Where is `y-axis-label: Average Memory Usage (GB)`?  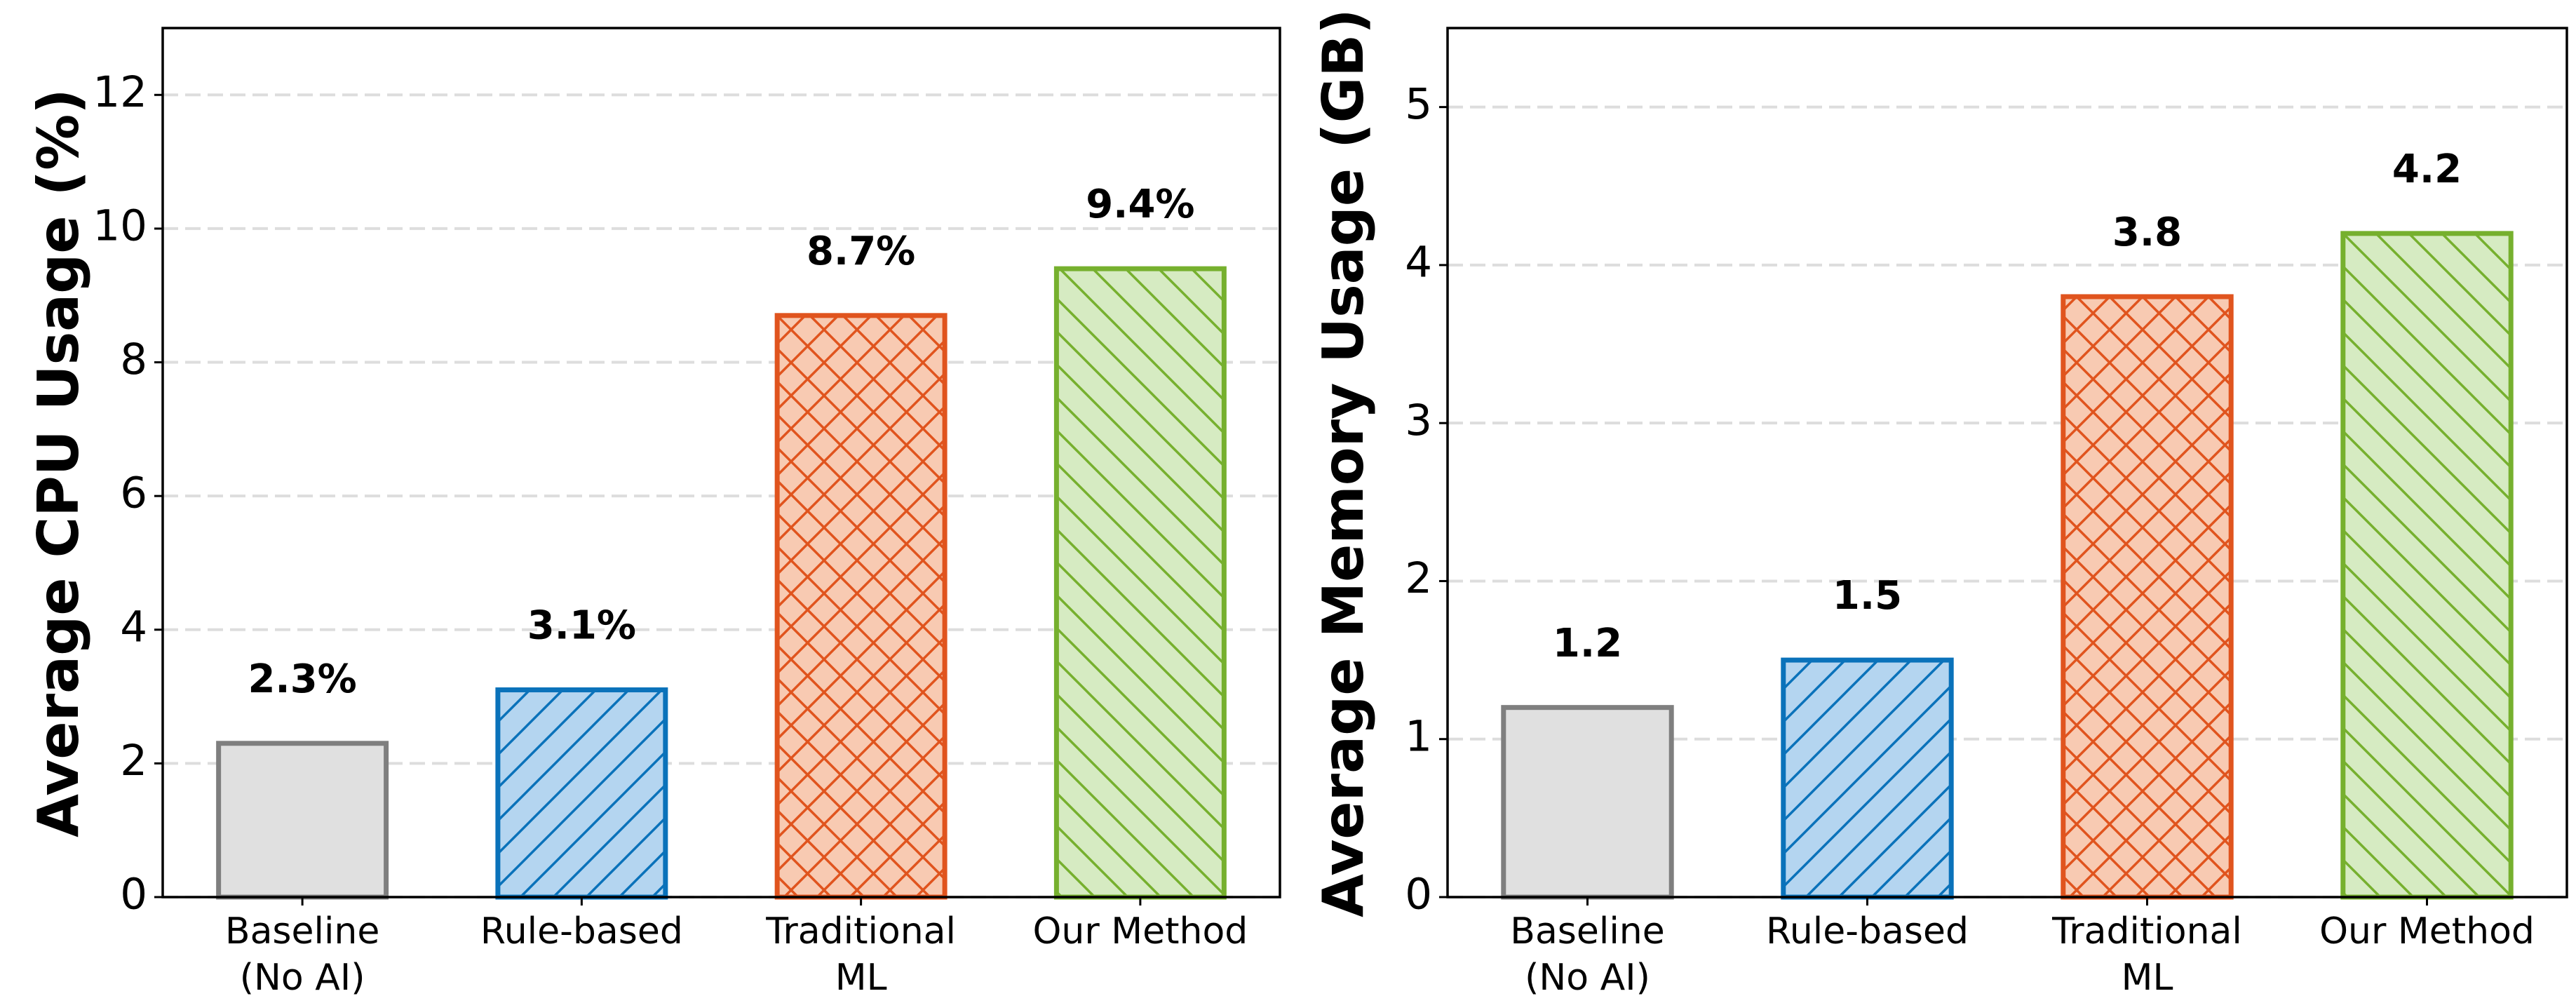
y-axis-label: Average Memory Usage (GB) is located at coordinates (1343, 462).